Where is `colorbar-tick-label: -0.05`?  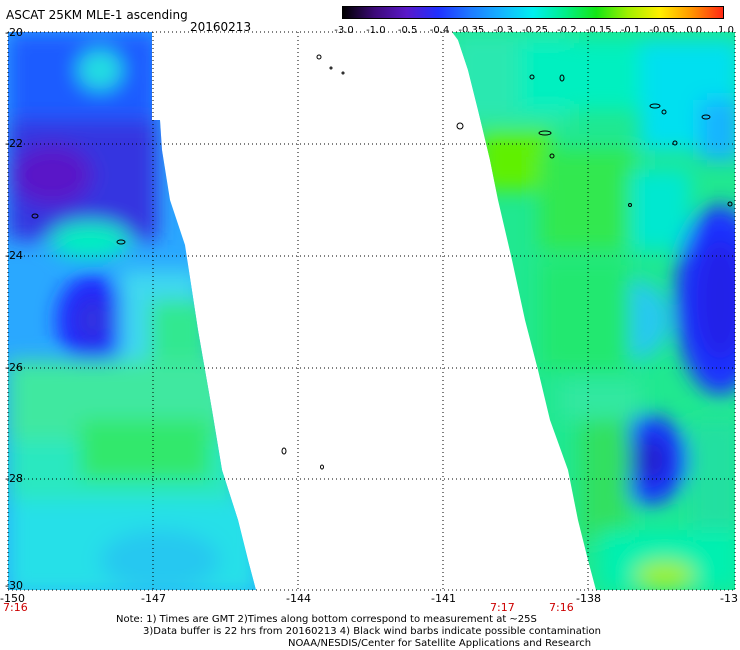
colorbar-tick-label: -0.05 is located at coordinates (662, 30).